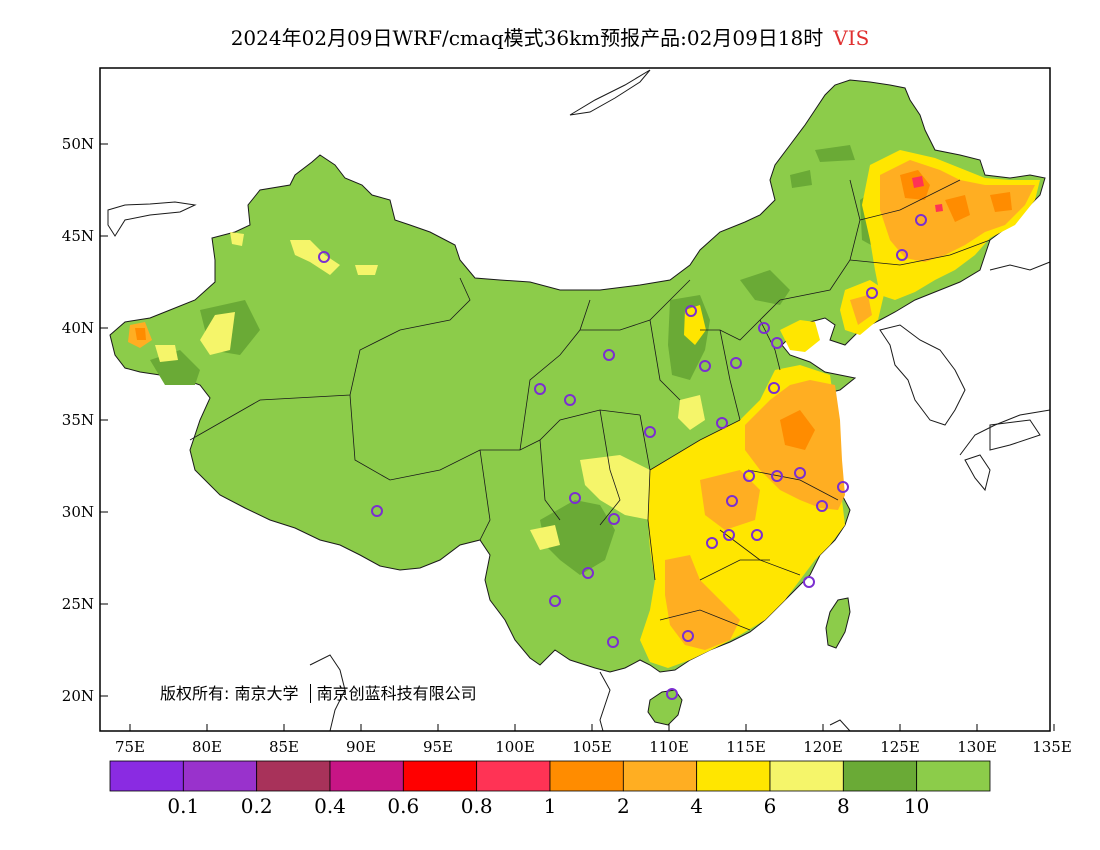 This screenshot has width=1100, height=850. I want to click on legend-label: 6, so click(770, 806).